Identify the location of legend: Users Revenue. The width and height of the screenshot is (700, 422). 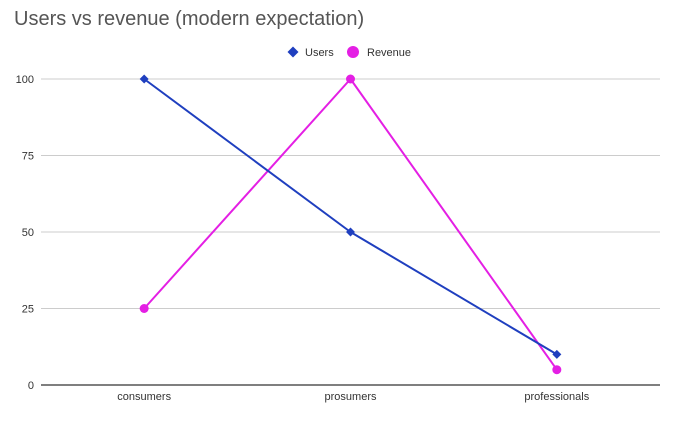
(349, 52).